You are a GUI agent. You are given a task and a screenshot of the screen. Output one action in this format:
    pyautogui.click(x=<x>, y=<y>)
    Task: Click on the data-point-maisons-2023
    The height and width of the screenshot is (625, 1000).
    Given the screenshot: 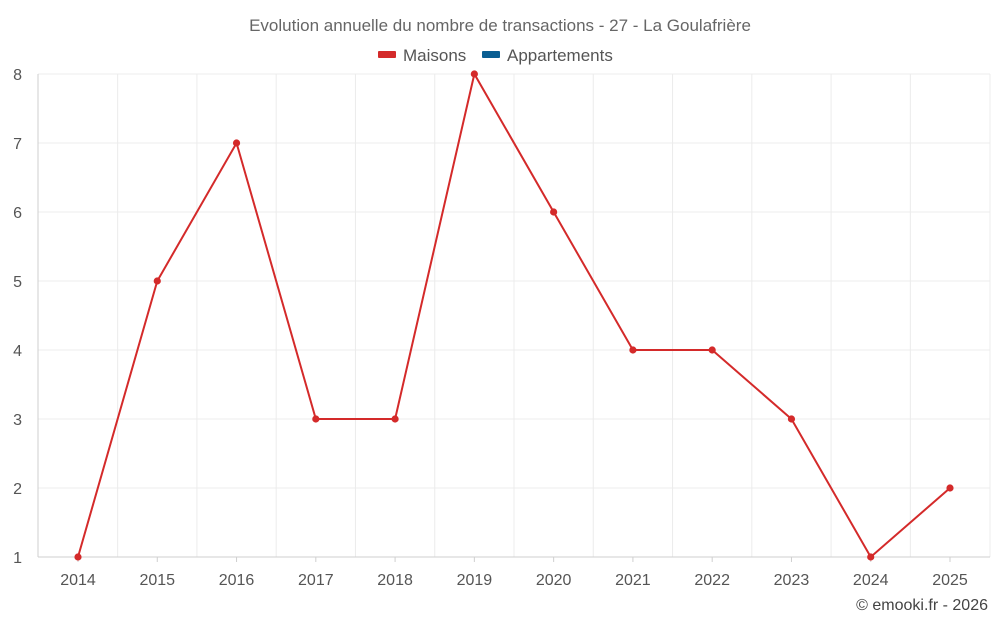 What is the action you would take?
    pyautogui.click(x=791, y=419)
    